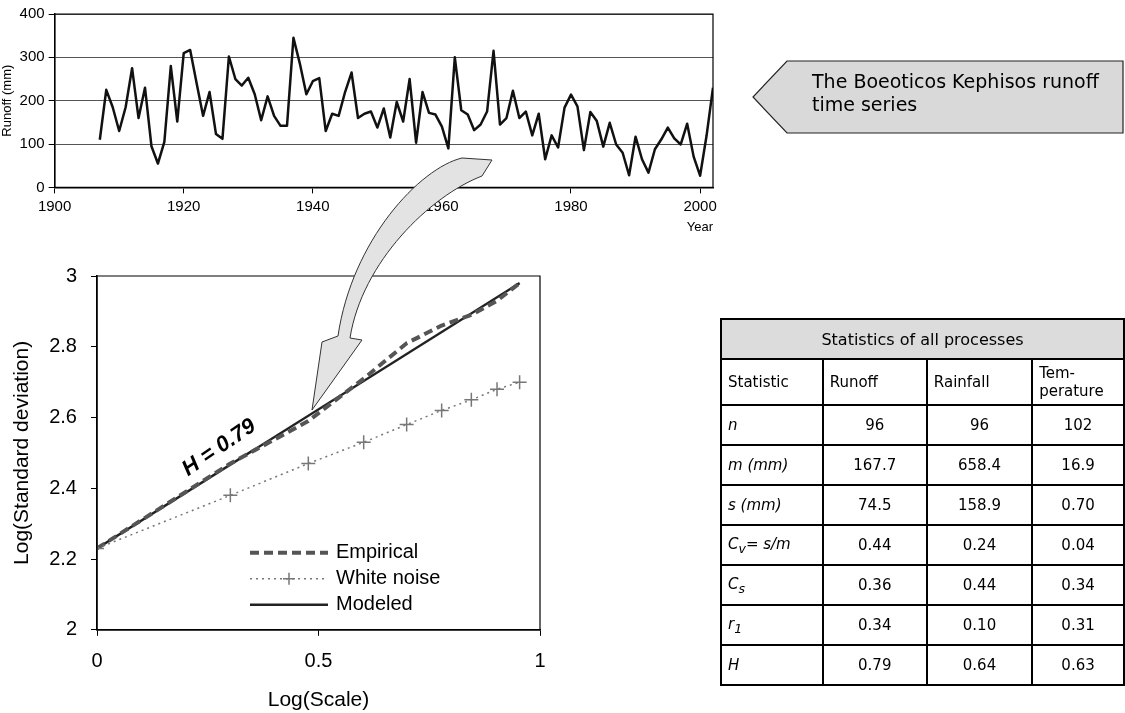  Describe the element at coordinates (772, 585) in the screenshot. I see `text: C$_{s}$` at that location.